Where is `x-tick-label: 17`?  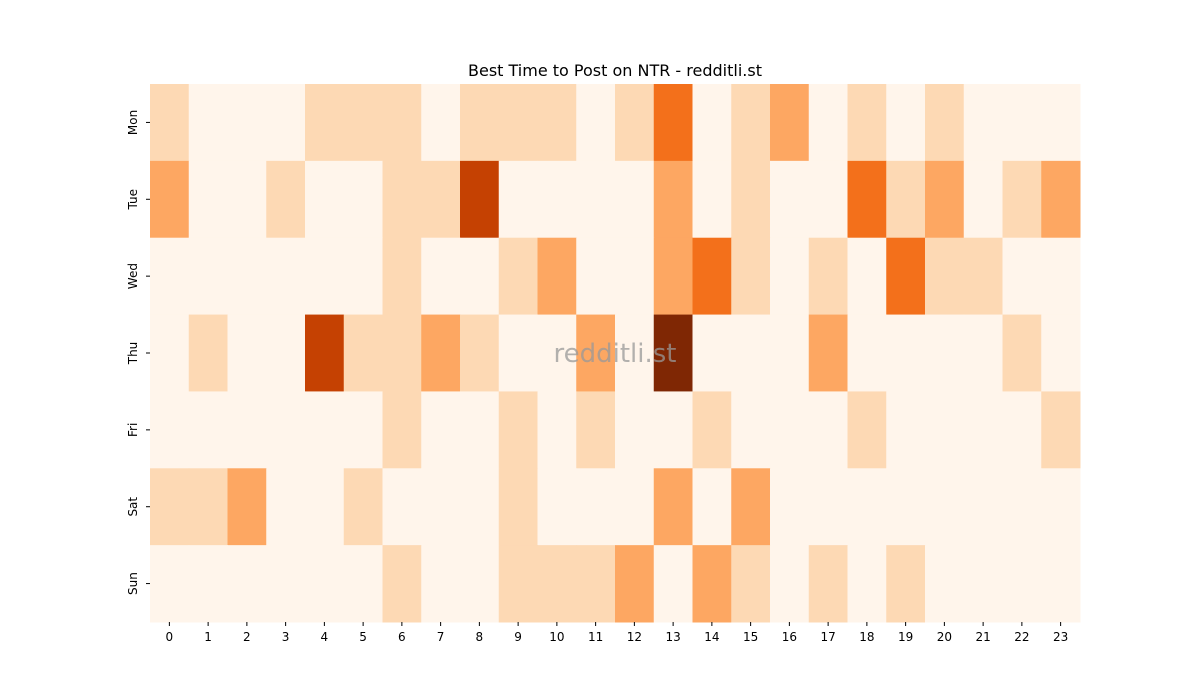
x-tick-label: 17 is located at coordinates (827, 637).